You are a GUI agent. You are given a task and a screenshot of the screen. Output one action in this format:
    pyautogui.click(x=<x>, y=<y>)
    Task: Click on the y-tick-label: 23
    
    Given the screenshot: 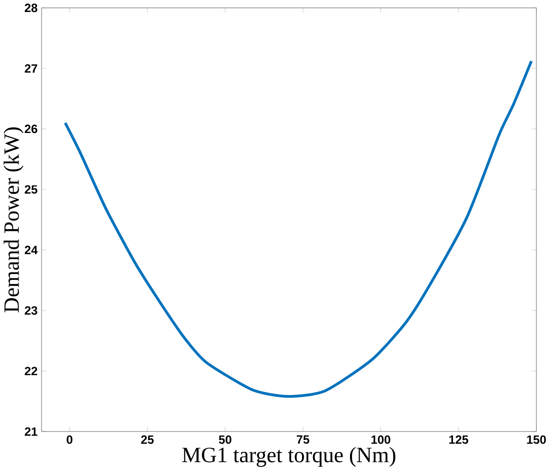 What is the action you would take?
    pyautogui.click(x=31, y=310)
    